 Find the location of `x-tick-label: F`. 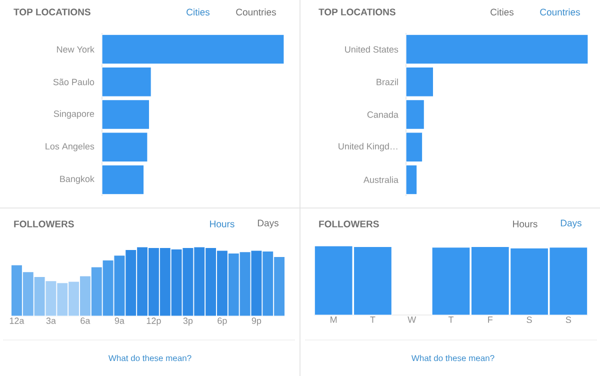

x-tick-label: F is located at coordinates (490, 319).